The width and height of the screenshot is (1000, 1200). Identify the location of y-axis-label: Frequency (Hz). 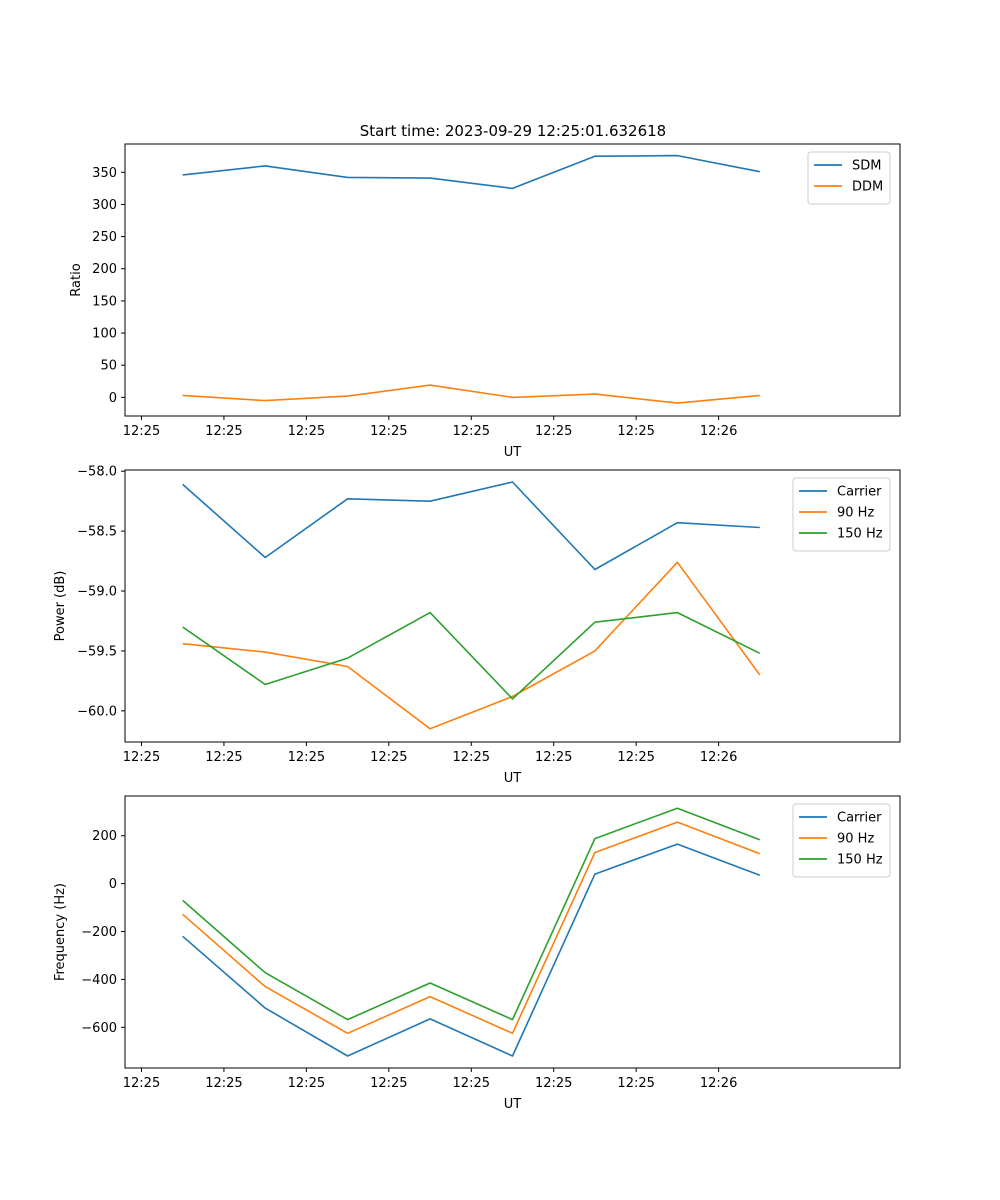
(60, 932).